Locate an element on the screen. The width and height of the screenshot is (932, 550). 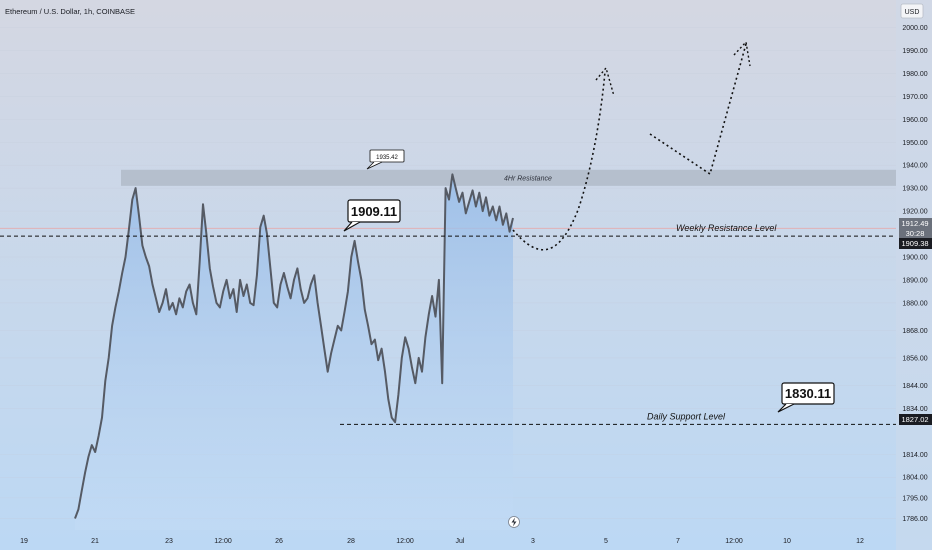
resistance-zone-label: 4Hr Resistance is located at coordinates (528, 178).